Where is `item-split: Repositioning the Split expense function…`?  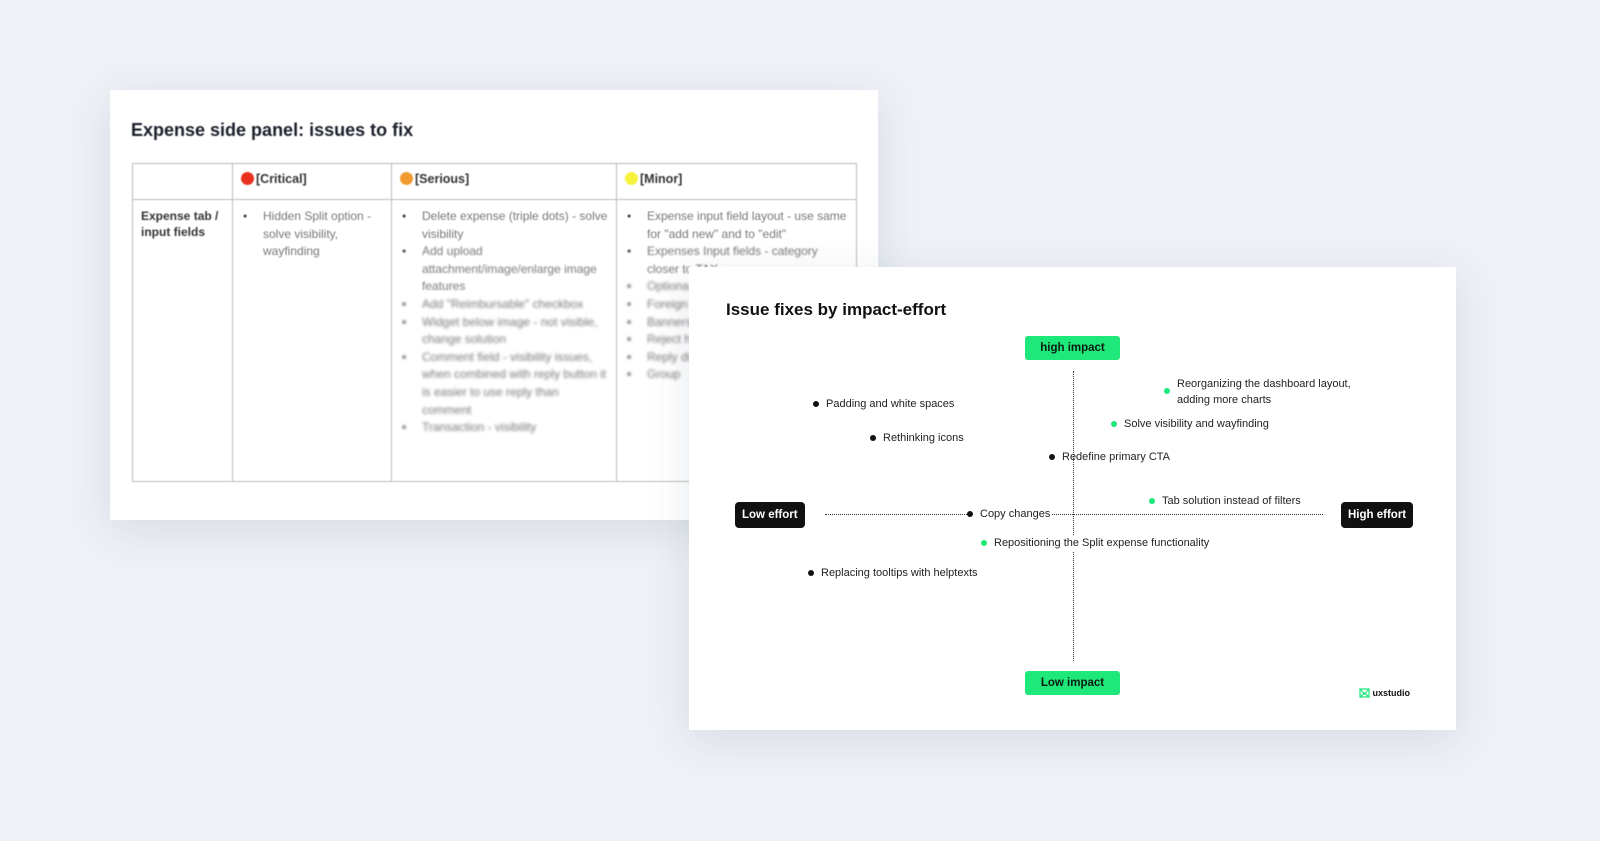
item-split: Repositioning the Split expense function… is located at coordinates (1095, 543).